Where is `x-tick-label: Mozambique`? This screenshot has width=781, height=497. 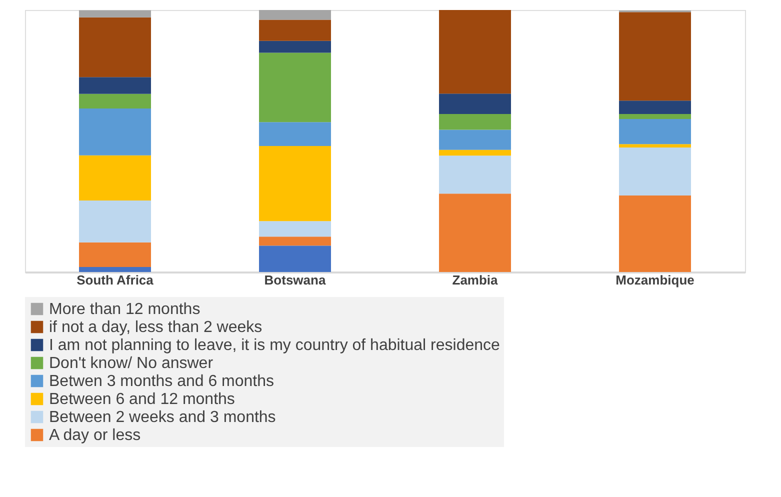
x-tick-label: Mozambique is located at coordinates (655, 280).